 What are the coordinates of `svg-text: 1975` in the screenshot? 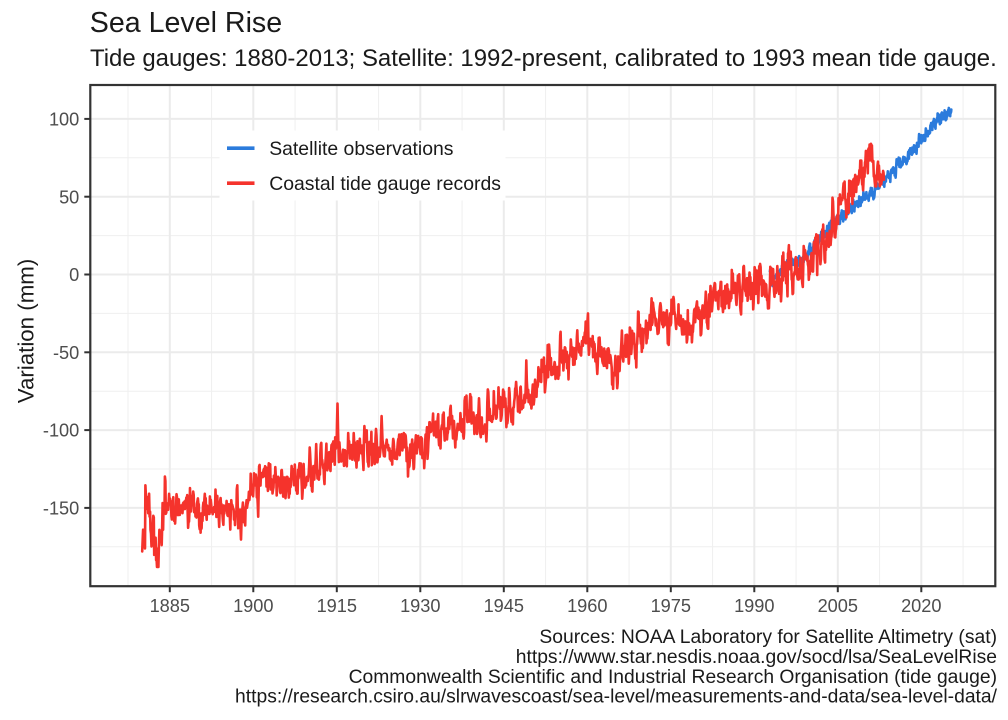 It's located at (671, 606).